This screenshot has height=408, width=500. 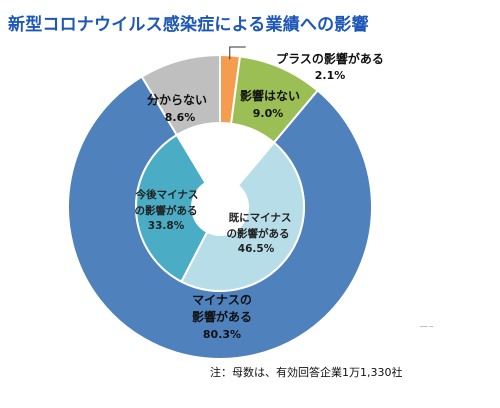 I want to click on inner-slice-future, so click(x=172, y=208).